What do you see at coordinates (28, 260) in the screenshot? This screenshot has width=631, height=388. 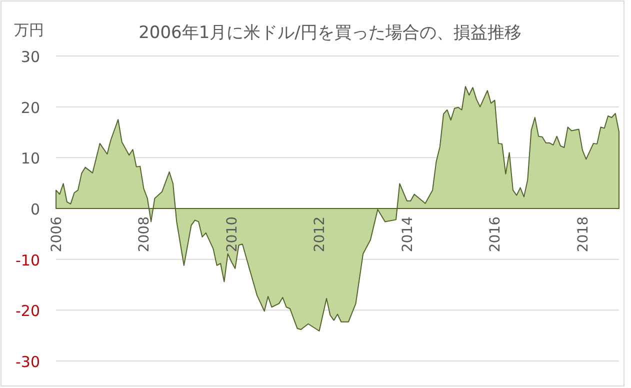 I see `y-tick-label: -10` at bounding box center [28, 260].